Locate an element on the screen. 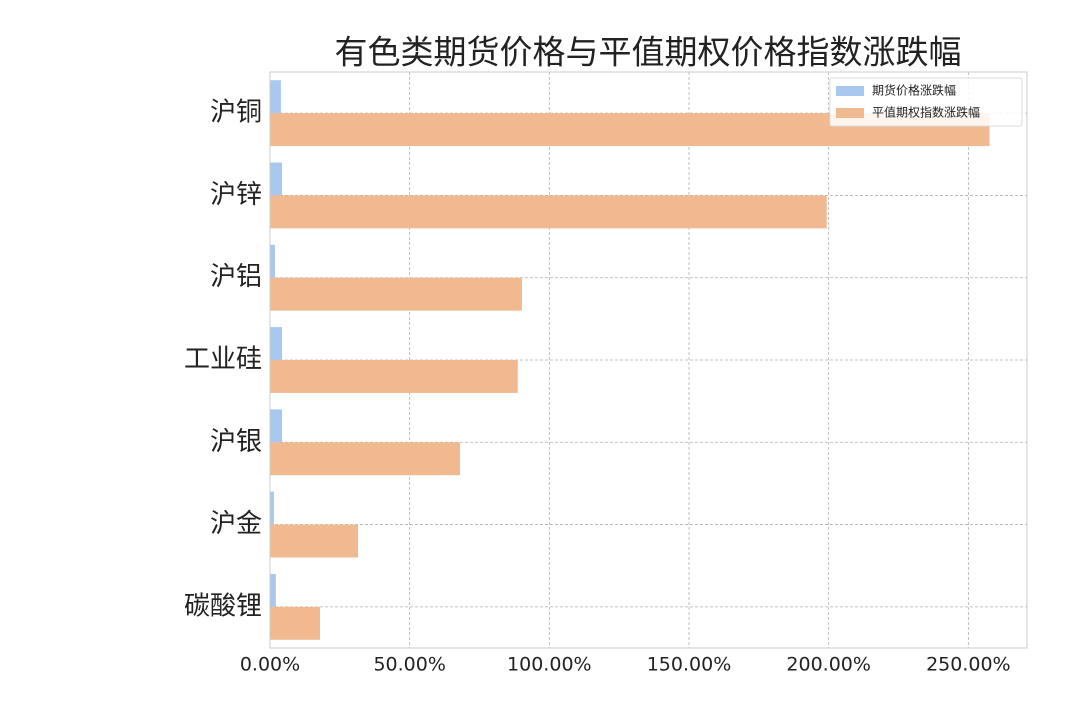  y-tick-label: 沪银 is located at coordinates (236, 442).